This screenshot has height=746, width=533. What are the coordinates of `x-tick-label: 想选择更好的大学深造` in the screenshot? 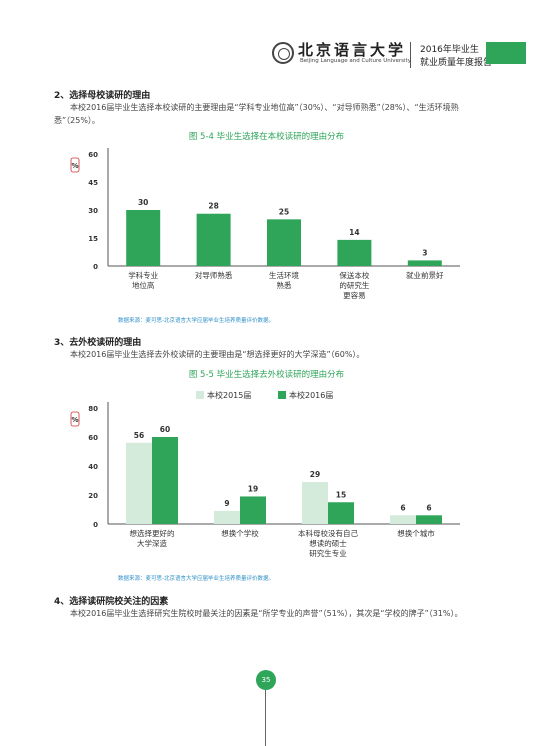 It's located at (152, 538).